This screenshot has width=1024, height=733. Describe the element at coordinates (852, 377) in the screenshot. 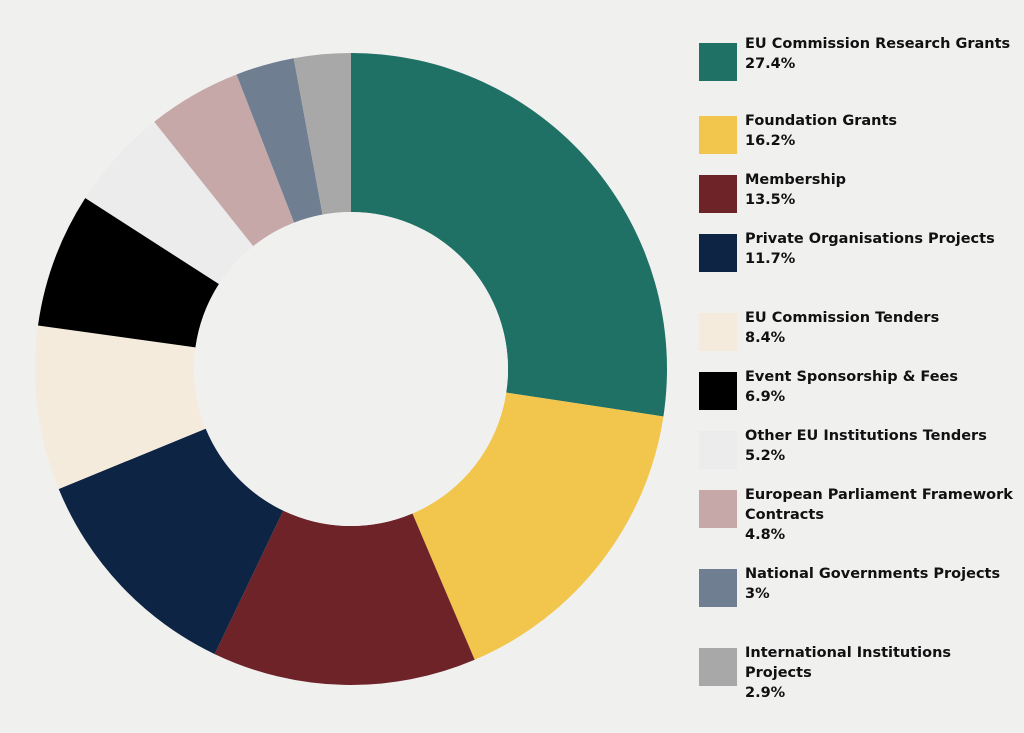

I see `legend-label: Event Sponsorship & Fees` at that location.